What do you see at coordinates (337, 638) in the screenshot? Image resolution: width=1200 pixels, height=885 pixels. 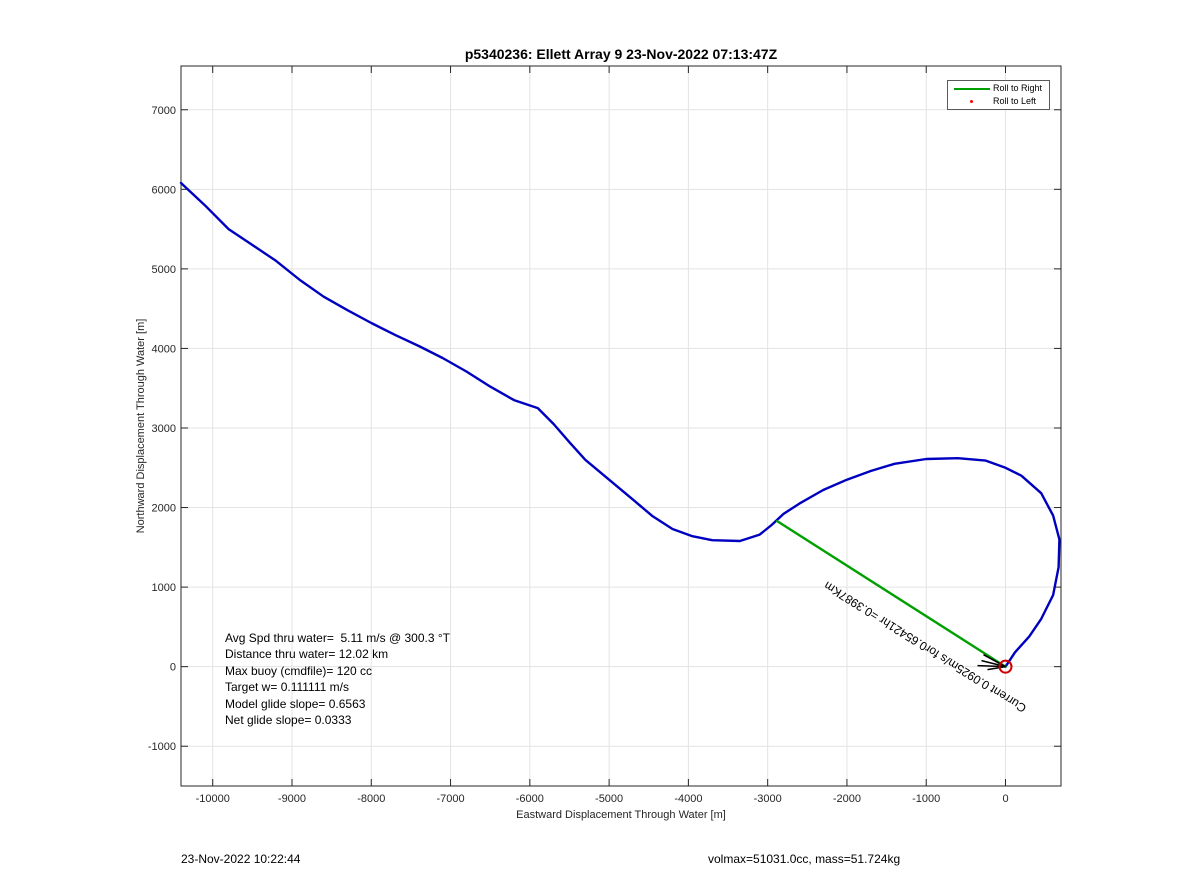 I see `stat-avg-speed: Avg Spd thru water= 5.11 m/s @ 300.3 °T` at bounding box center [337, 638].